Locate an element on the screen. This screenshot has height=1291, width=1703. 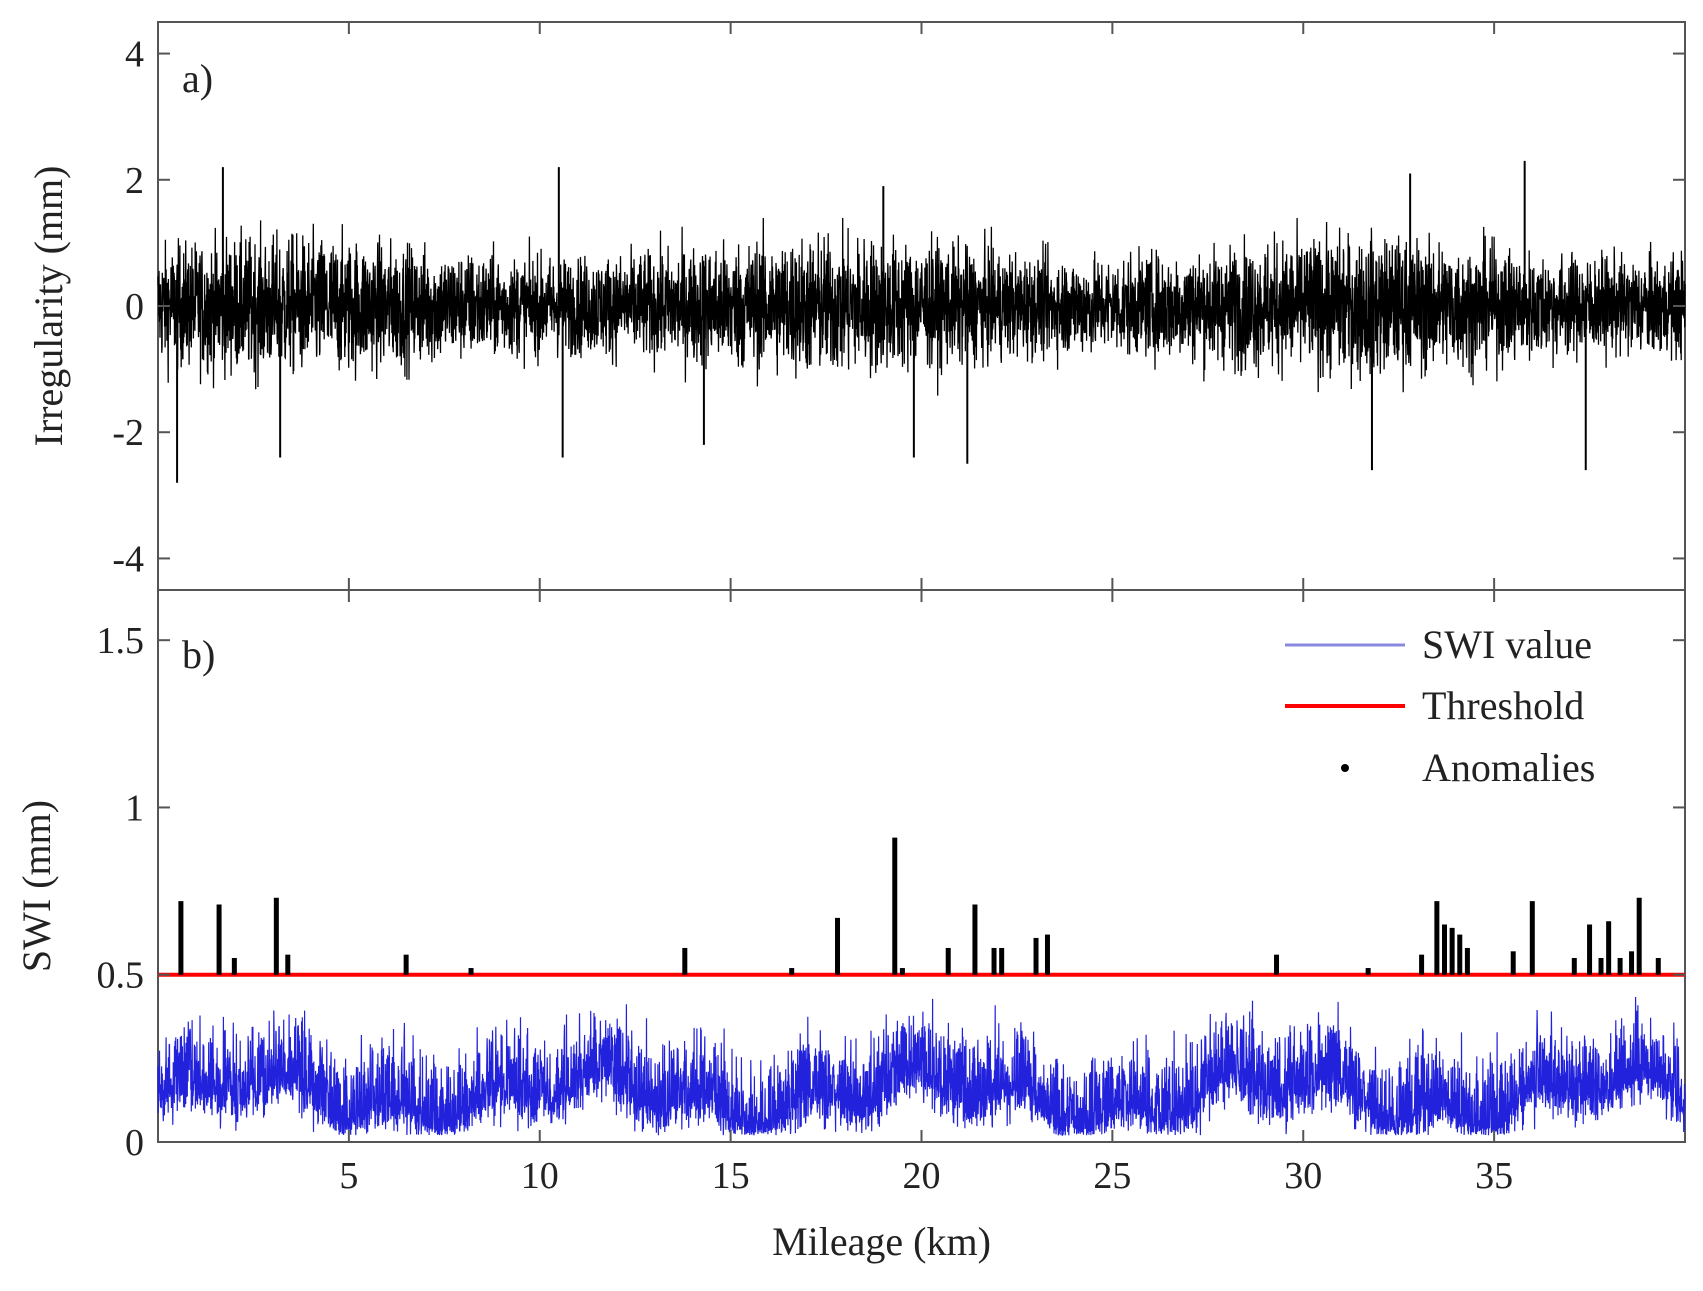
x-tick-label: 30 is located at coordinates (1303, 1176).